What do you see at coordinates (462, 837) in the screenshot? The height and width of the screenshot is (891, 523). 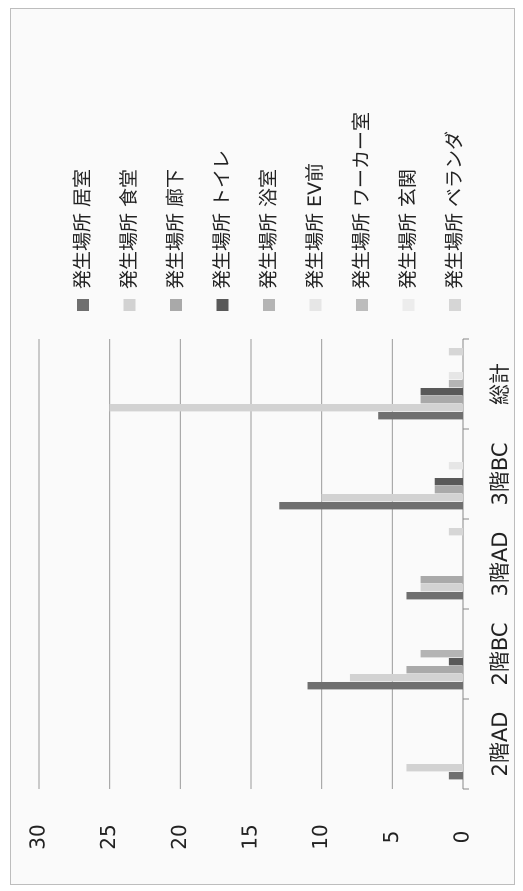 I see `value-tick-label: 0` at bounding box center [462, 837].